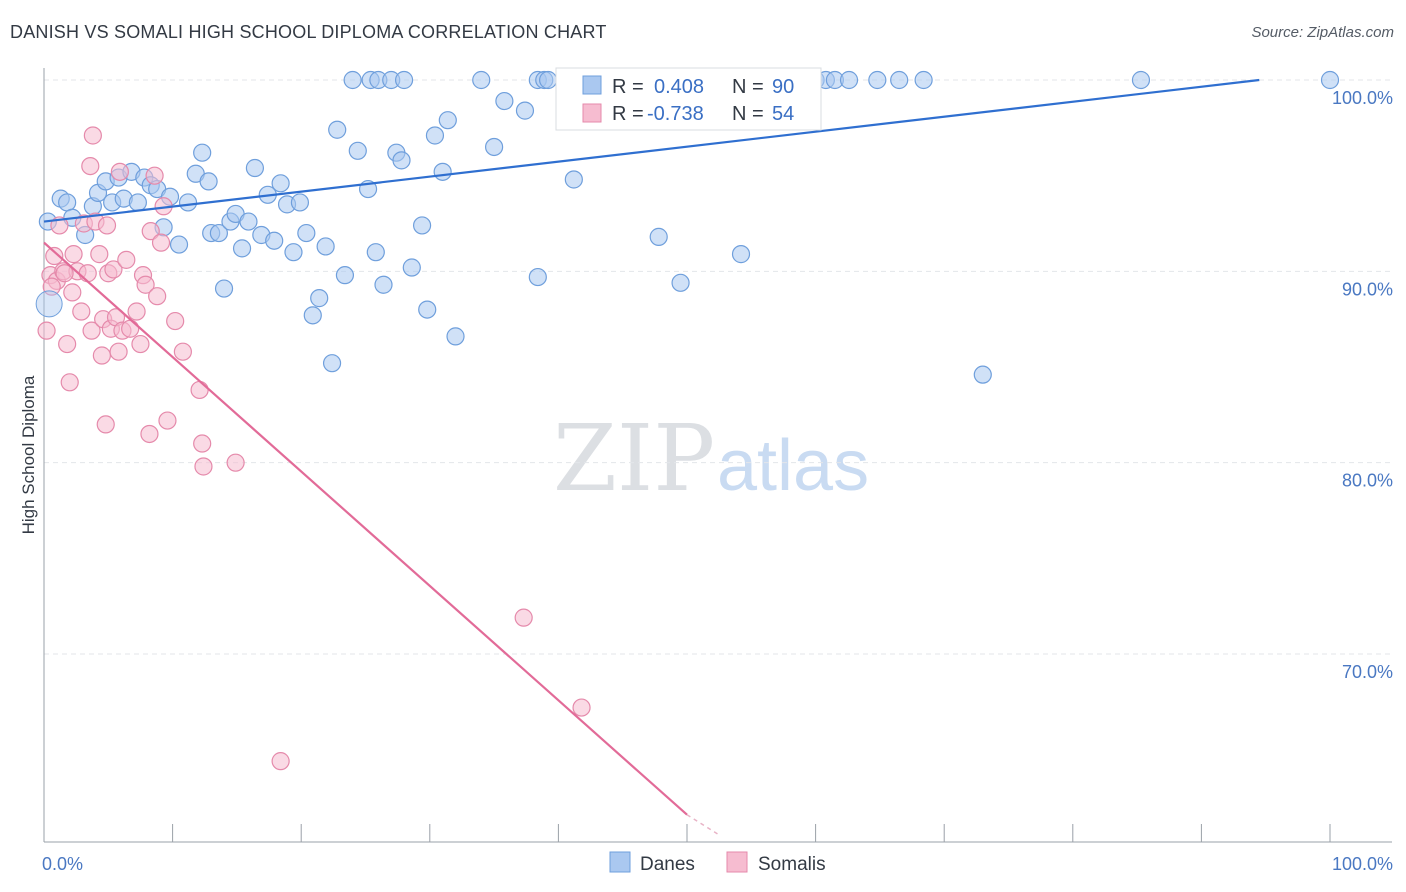  I want to click on legend-r-label-danes: R =, so click(628, 87).